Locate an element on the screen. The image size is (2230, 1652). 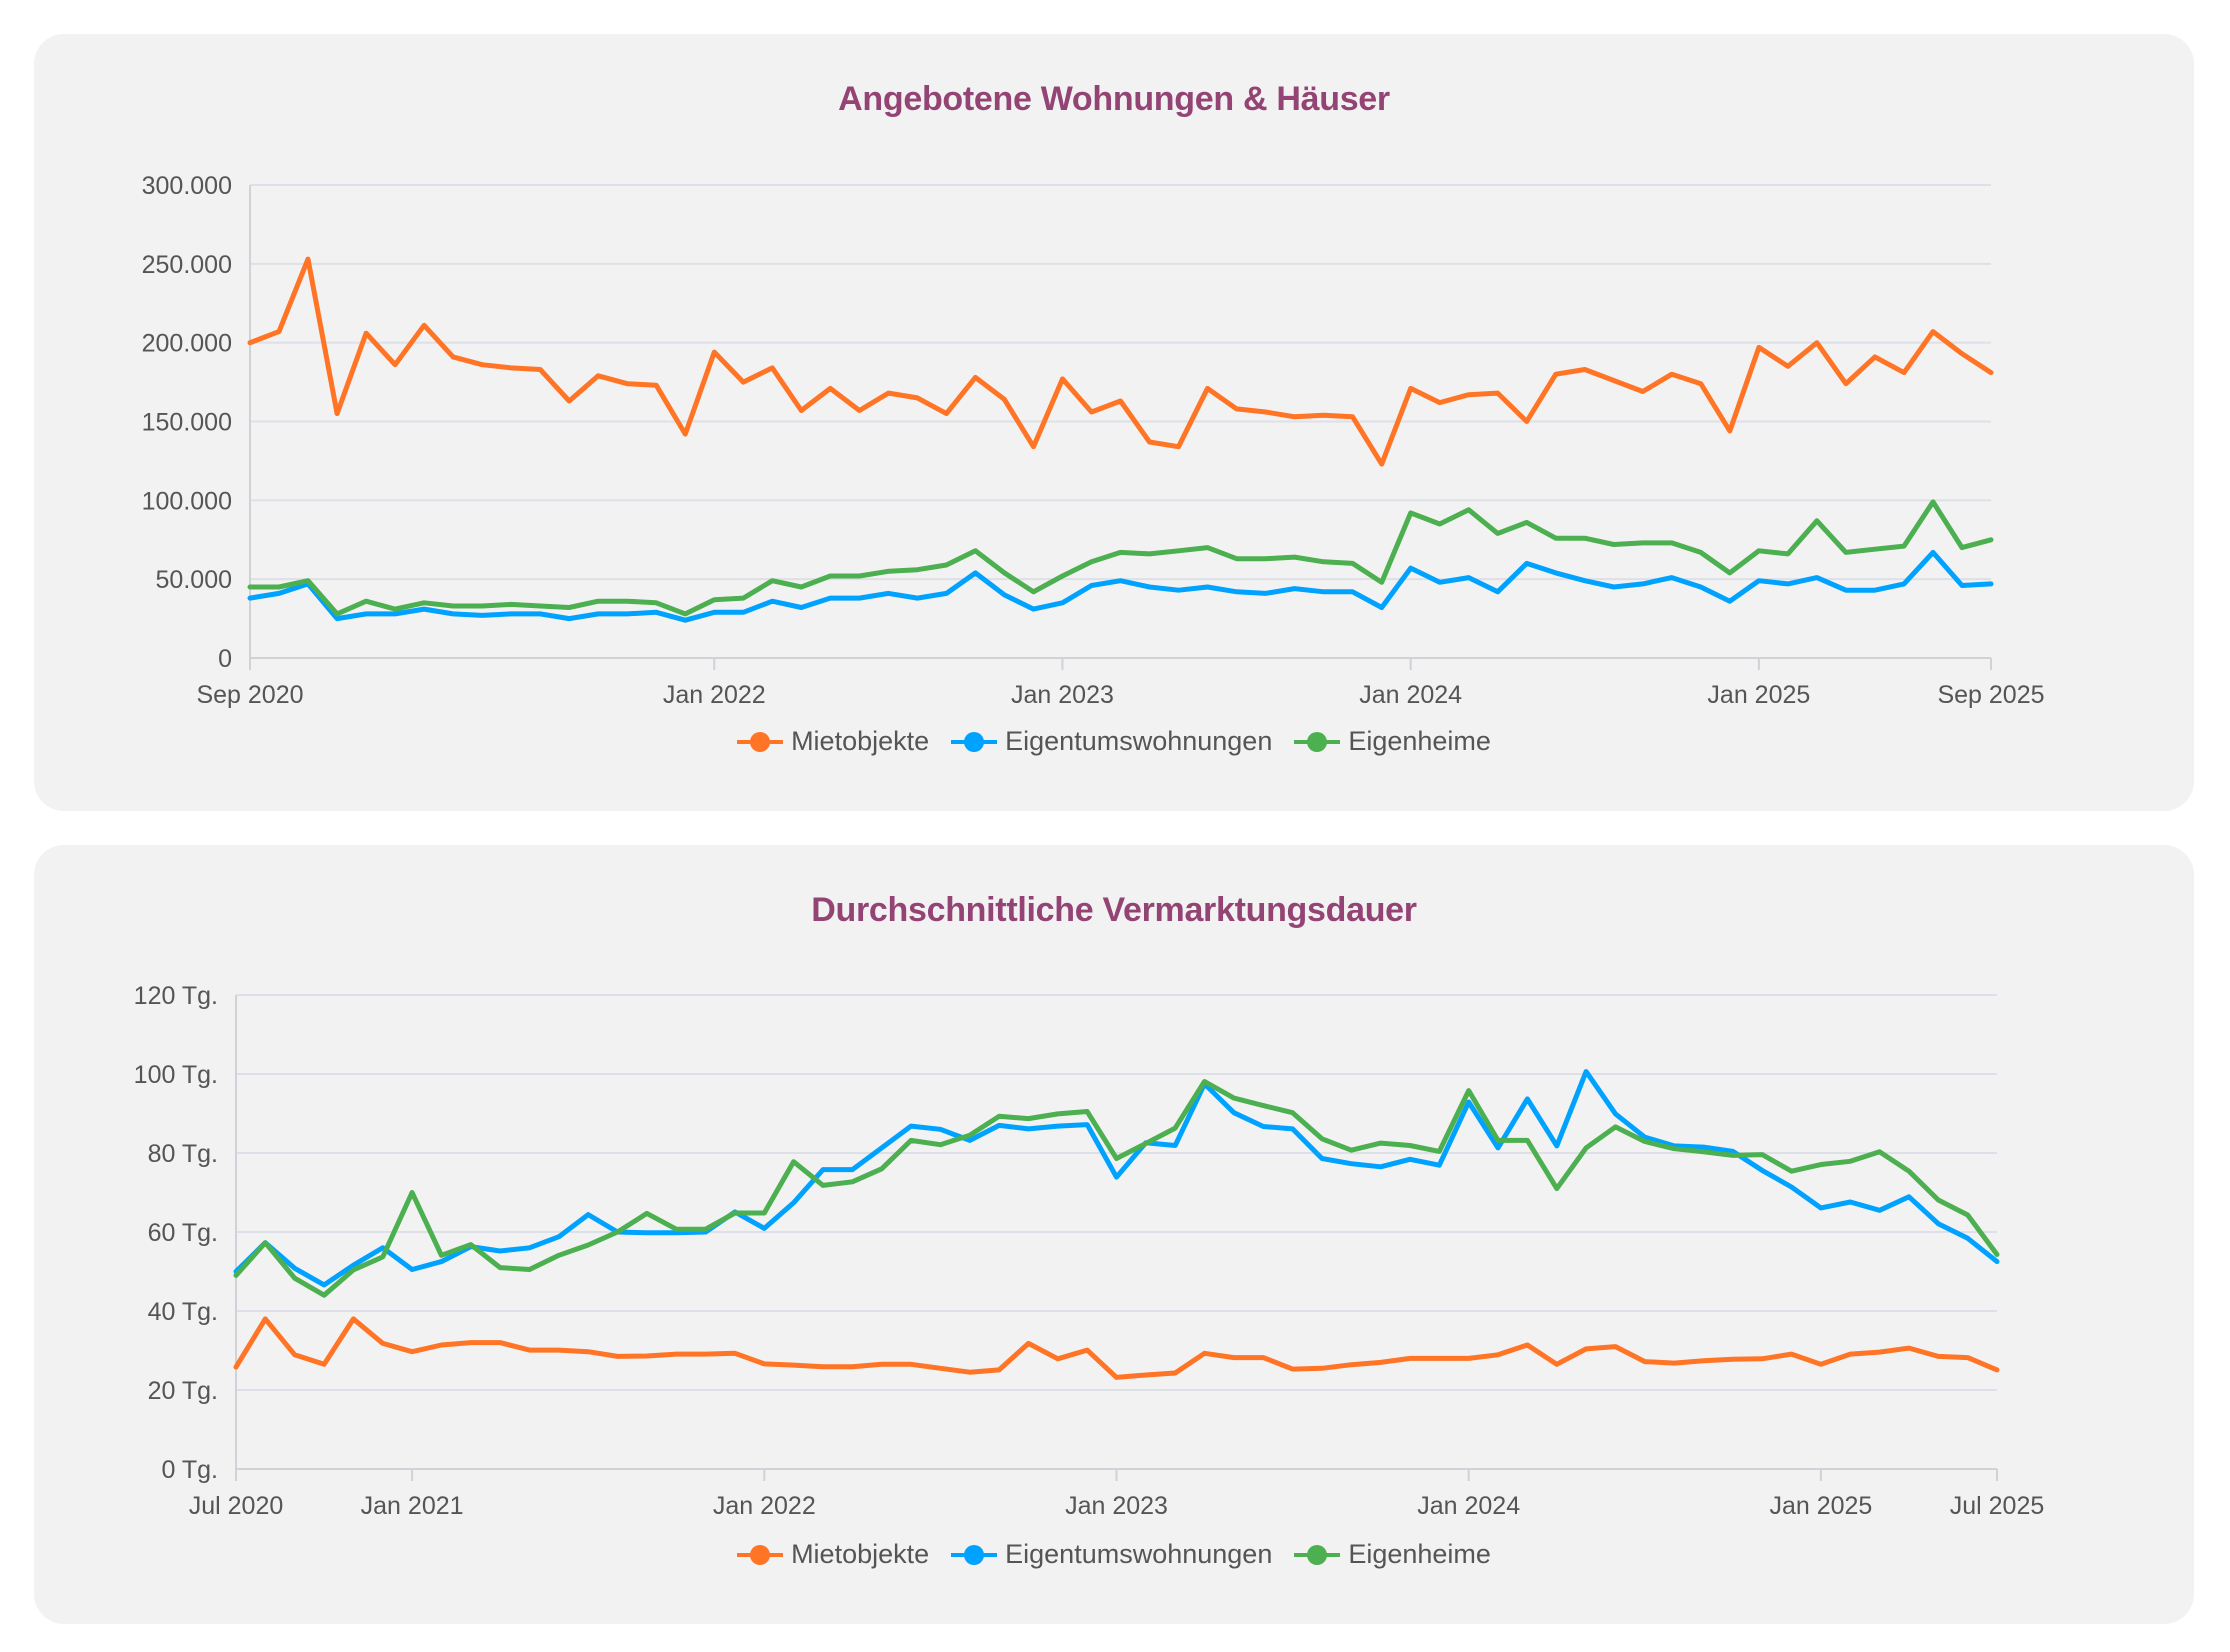
chart-title: Angebotene Wohnungen & Häuser is located at coordinates (1114, 99).